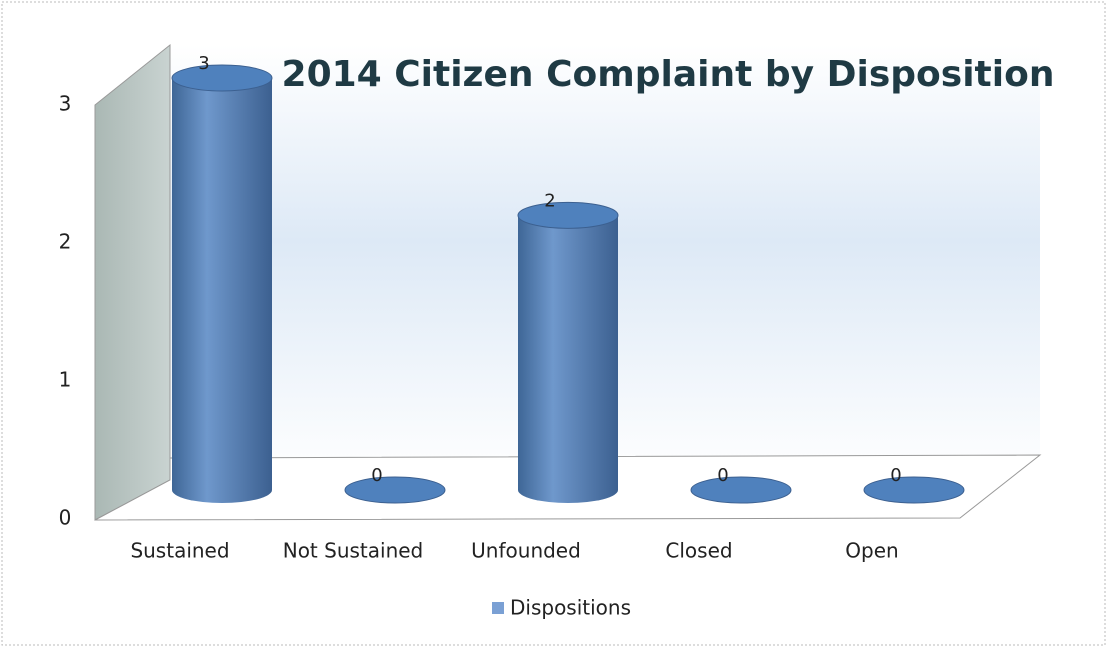 This screenshot has width=1107, height=647. I want to click on y-tick-label: 0, so click(65, 518).